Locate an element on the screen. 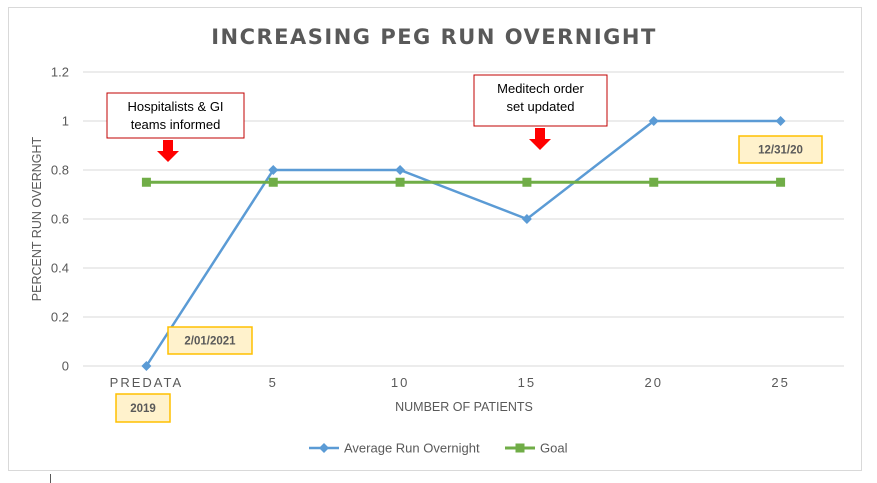 Image resolution: width=877 pixels, height=483 pixels. y-tick-label: 0.4 is located at coordinates (60, 268).